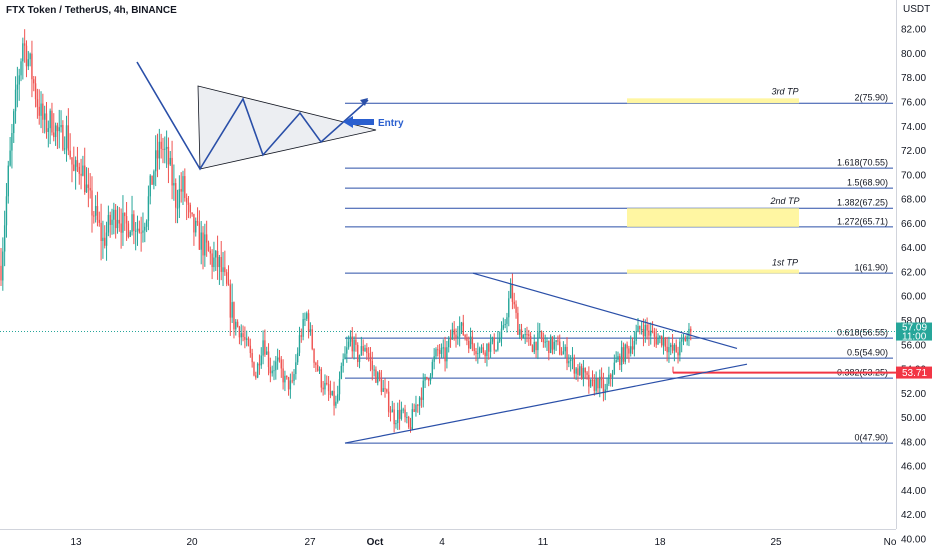 Image resolution: width=932 pixels, height=550 pixels. I want to click on entry-label: Entry, so click(391, 123).